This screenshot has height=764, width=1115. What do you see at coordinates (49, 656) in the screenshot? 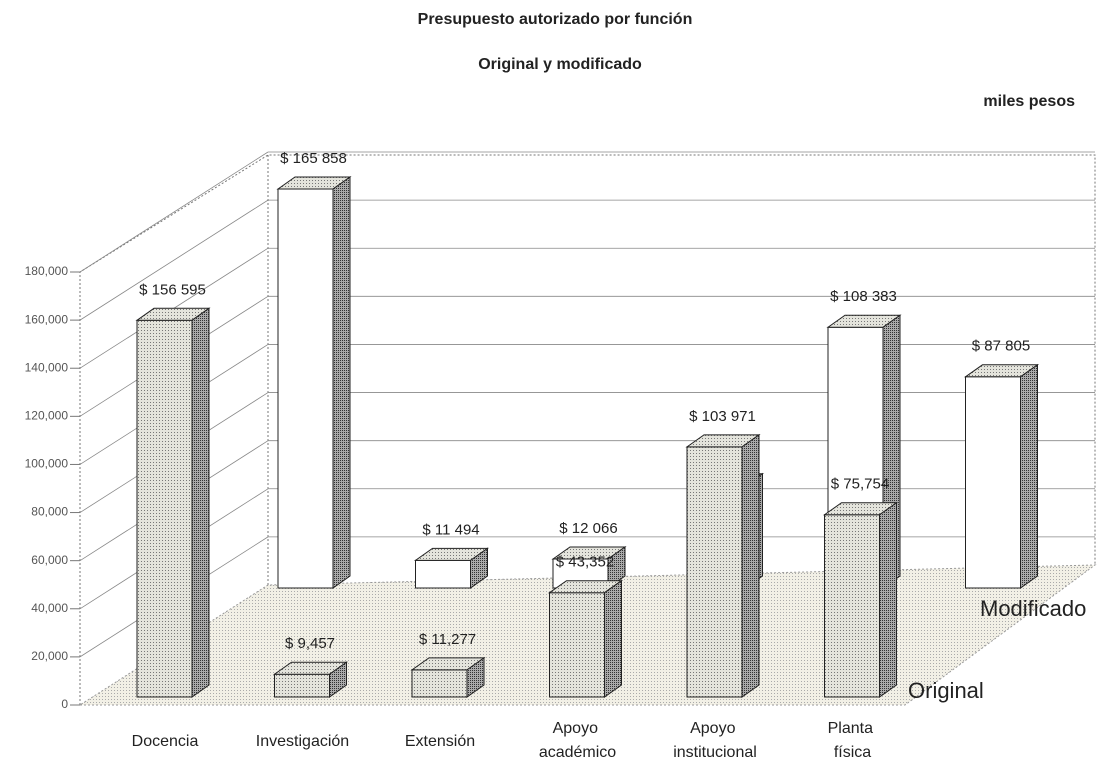
I see `y-tick-label: 20,000` at bounding box center [49, 656].